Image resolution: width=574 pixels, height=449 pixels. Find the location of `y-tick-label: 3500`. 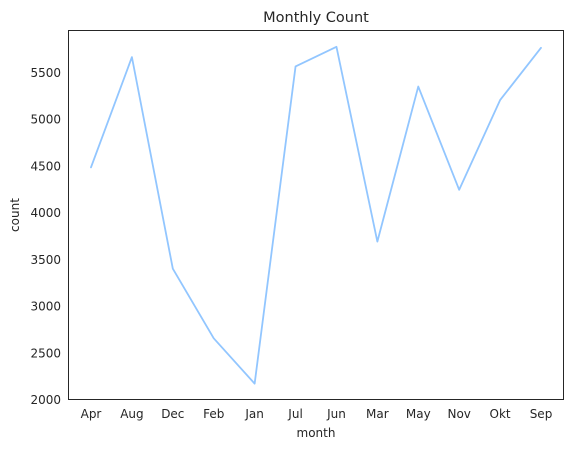

y-tick-label: 3500 is located at coordinates (45, 260).